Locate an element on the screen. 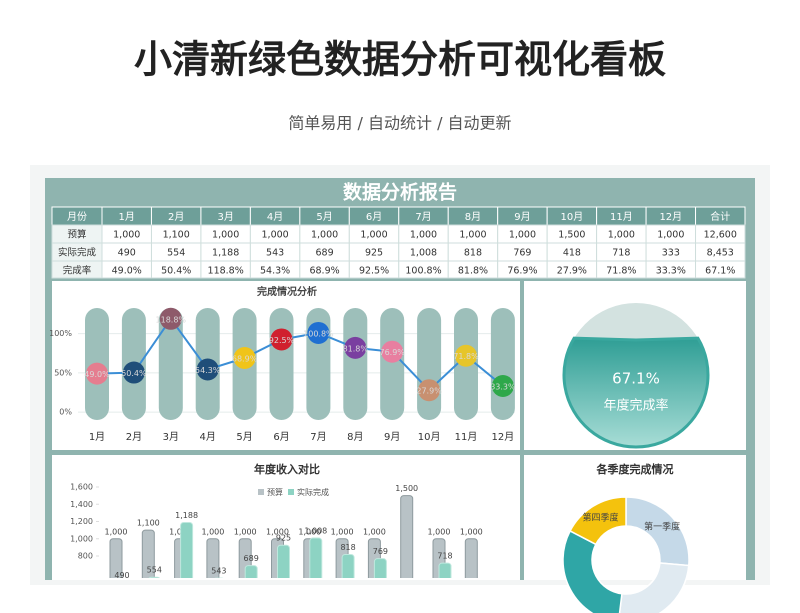 This screenshot has width=800, height=613. table-cell-text: 333 is located at coordinates (671, 253).